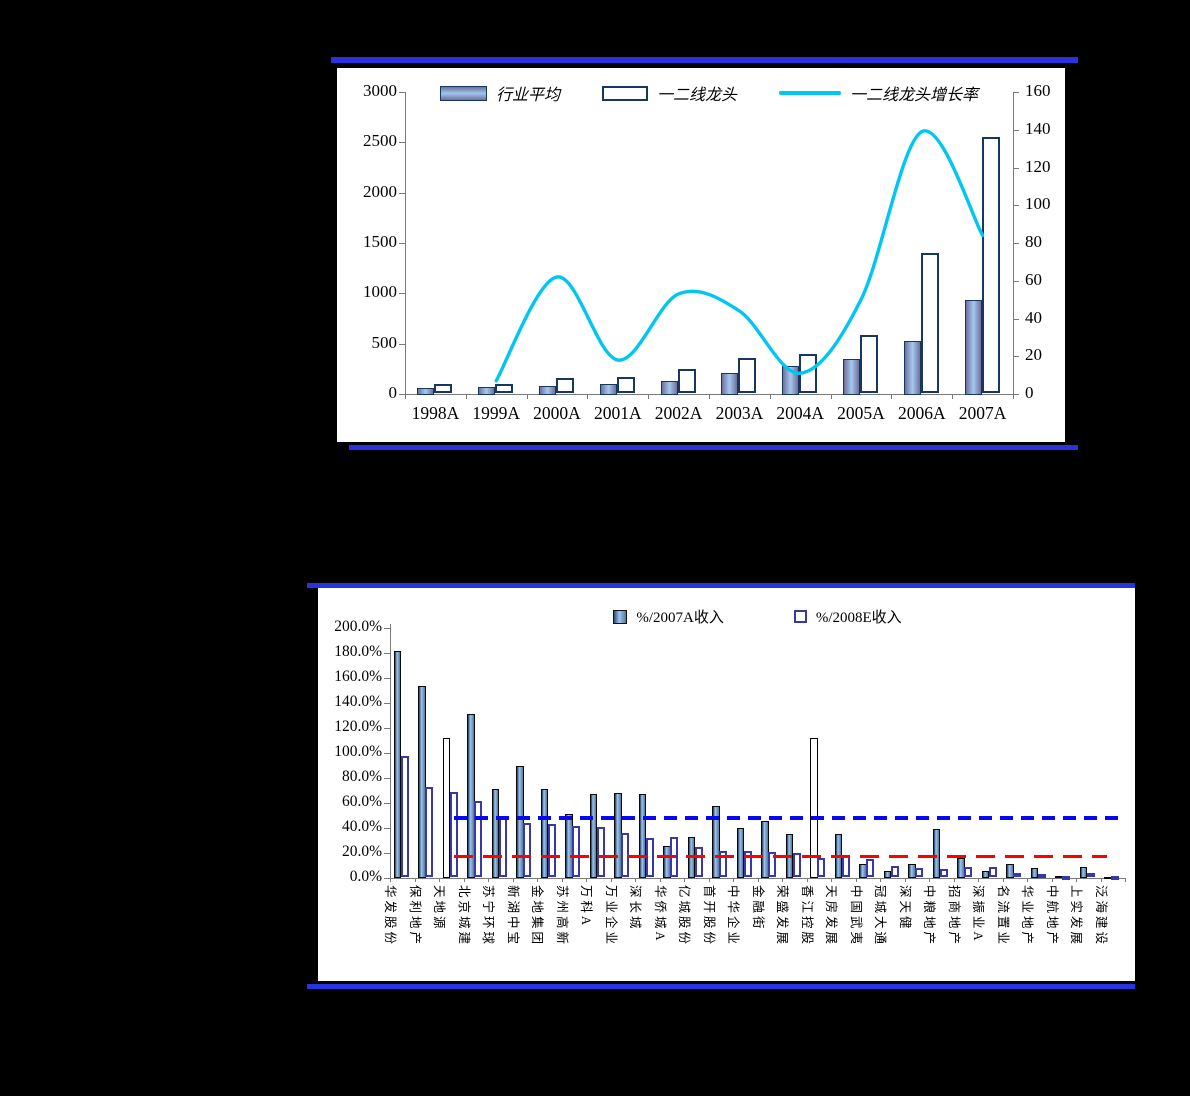 The image size is (1190, 1096). Describe the element at coordinates (757, 616) in the screenshot. I see `chart2-legend: %/2007A收入 %/2008E收入` at that location.